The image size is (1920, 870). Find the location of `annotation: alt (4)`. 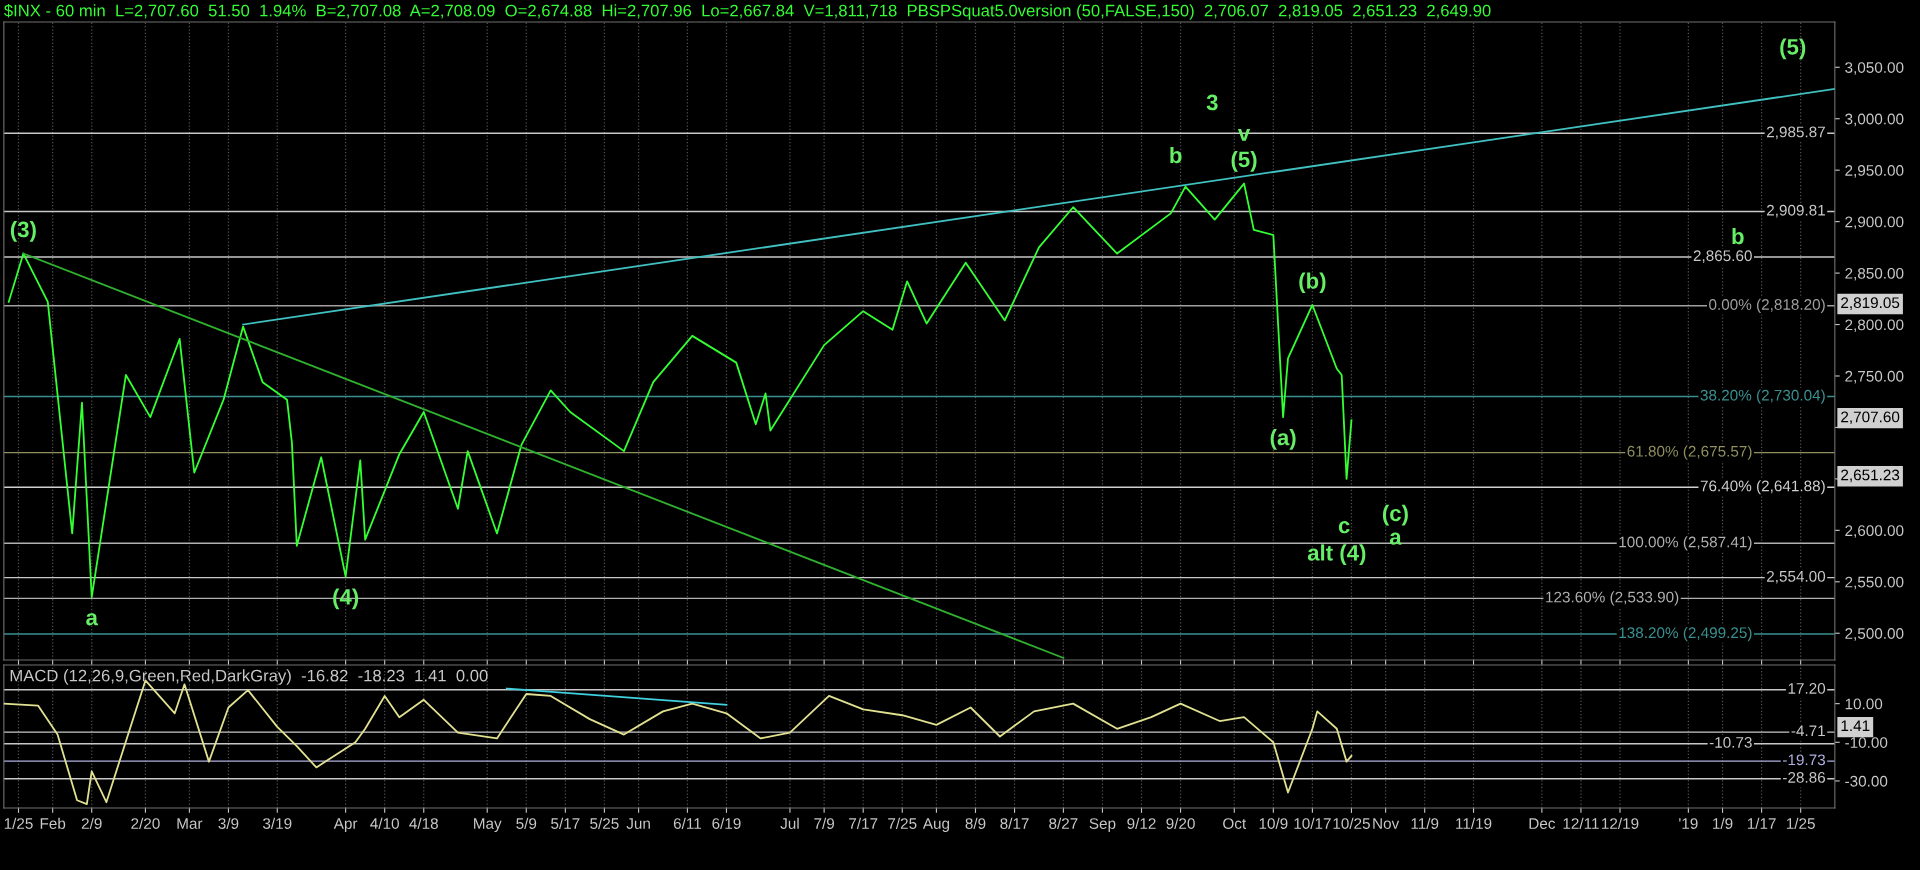

annotation: alt (4) is located at coordinates (1336, 555).